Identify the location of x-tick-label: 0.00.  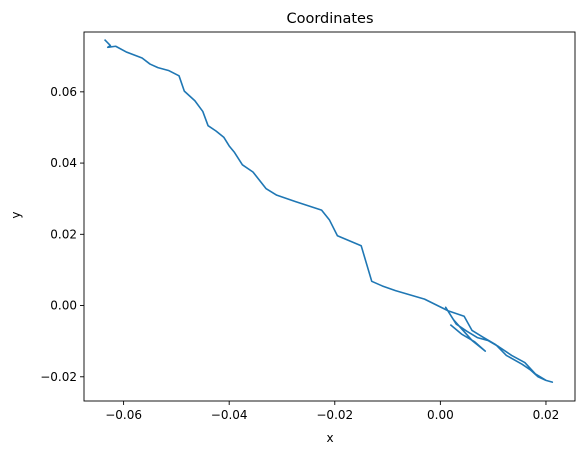
(440, 415).